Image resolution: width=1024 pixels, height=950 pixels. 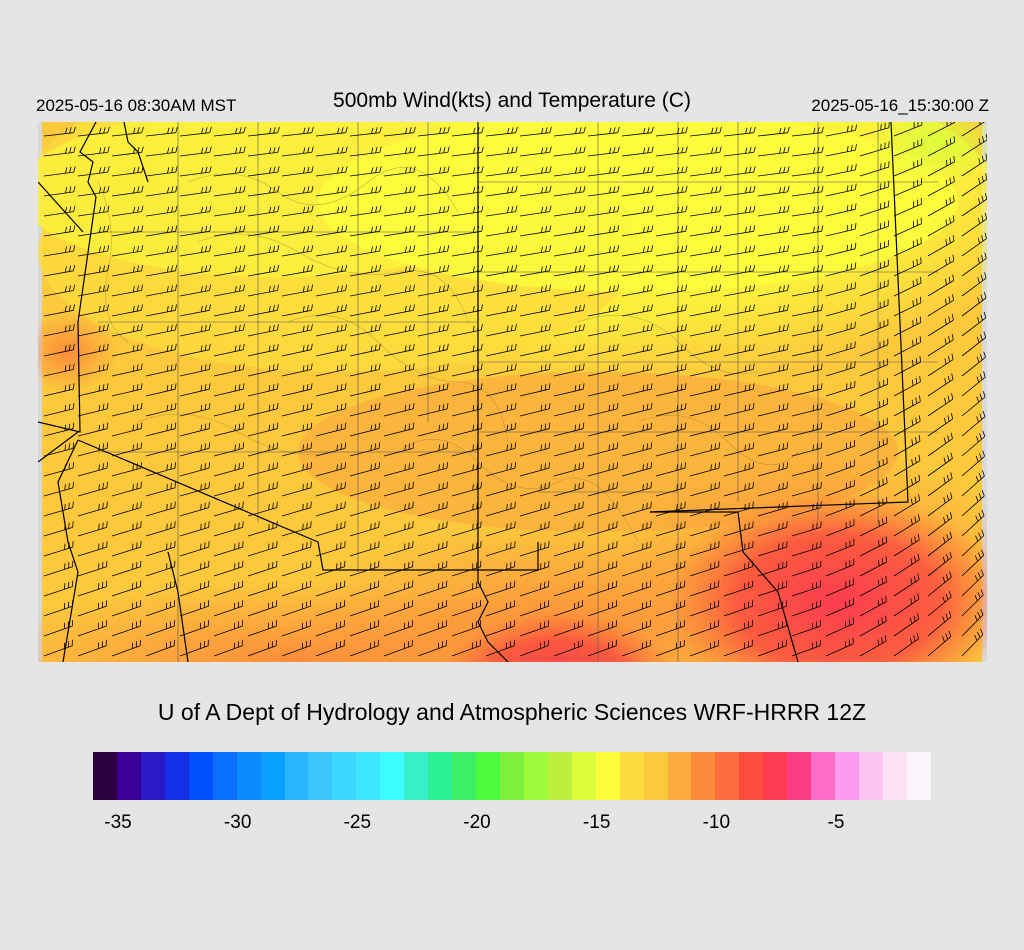 What do you see at coordinates (237, 822) in the screenshot?
I see `colorbar-tick-label: -30` at bounding box center [237, 822].